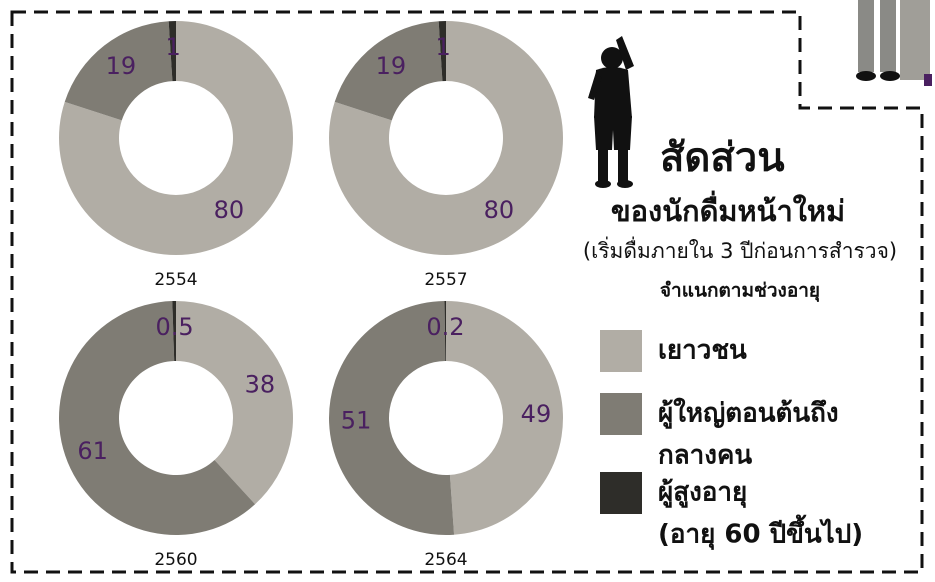 This screenshot has height=582, width=935. What do you see at coordinates (175, 560) in the screenshot?
I see `year-label: 2560` at bounding box center [175, 560].